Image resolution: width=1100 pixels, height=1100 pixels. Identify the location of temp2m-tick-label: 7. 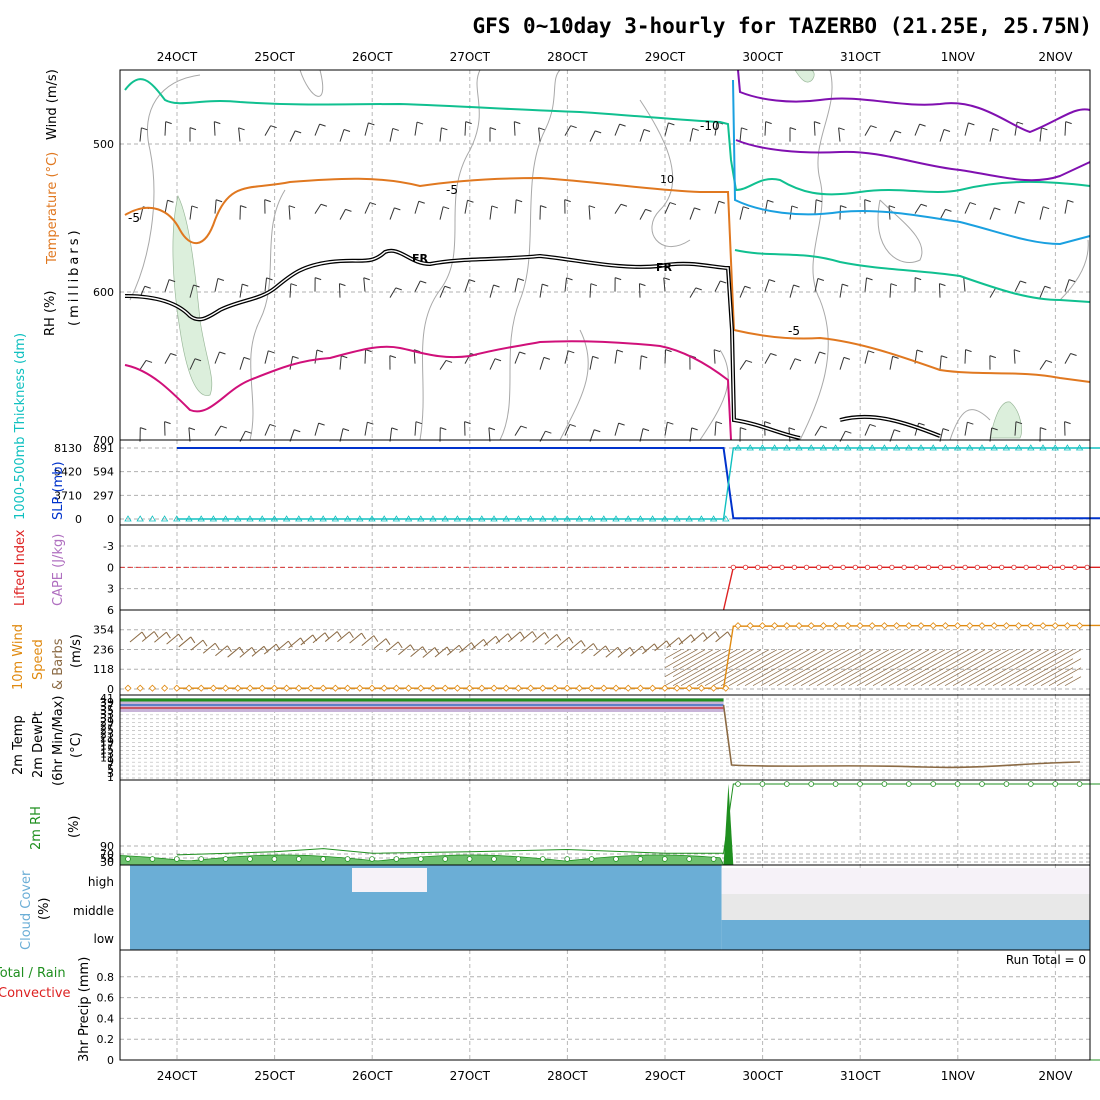
(110, 765).